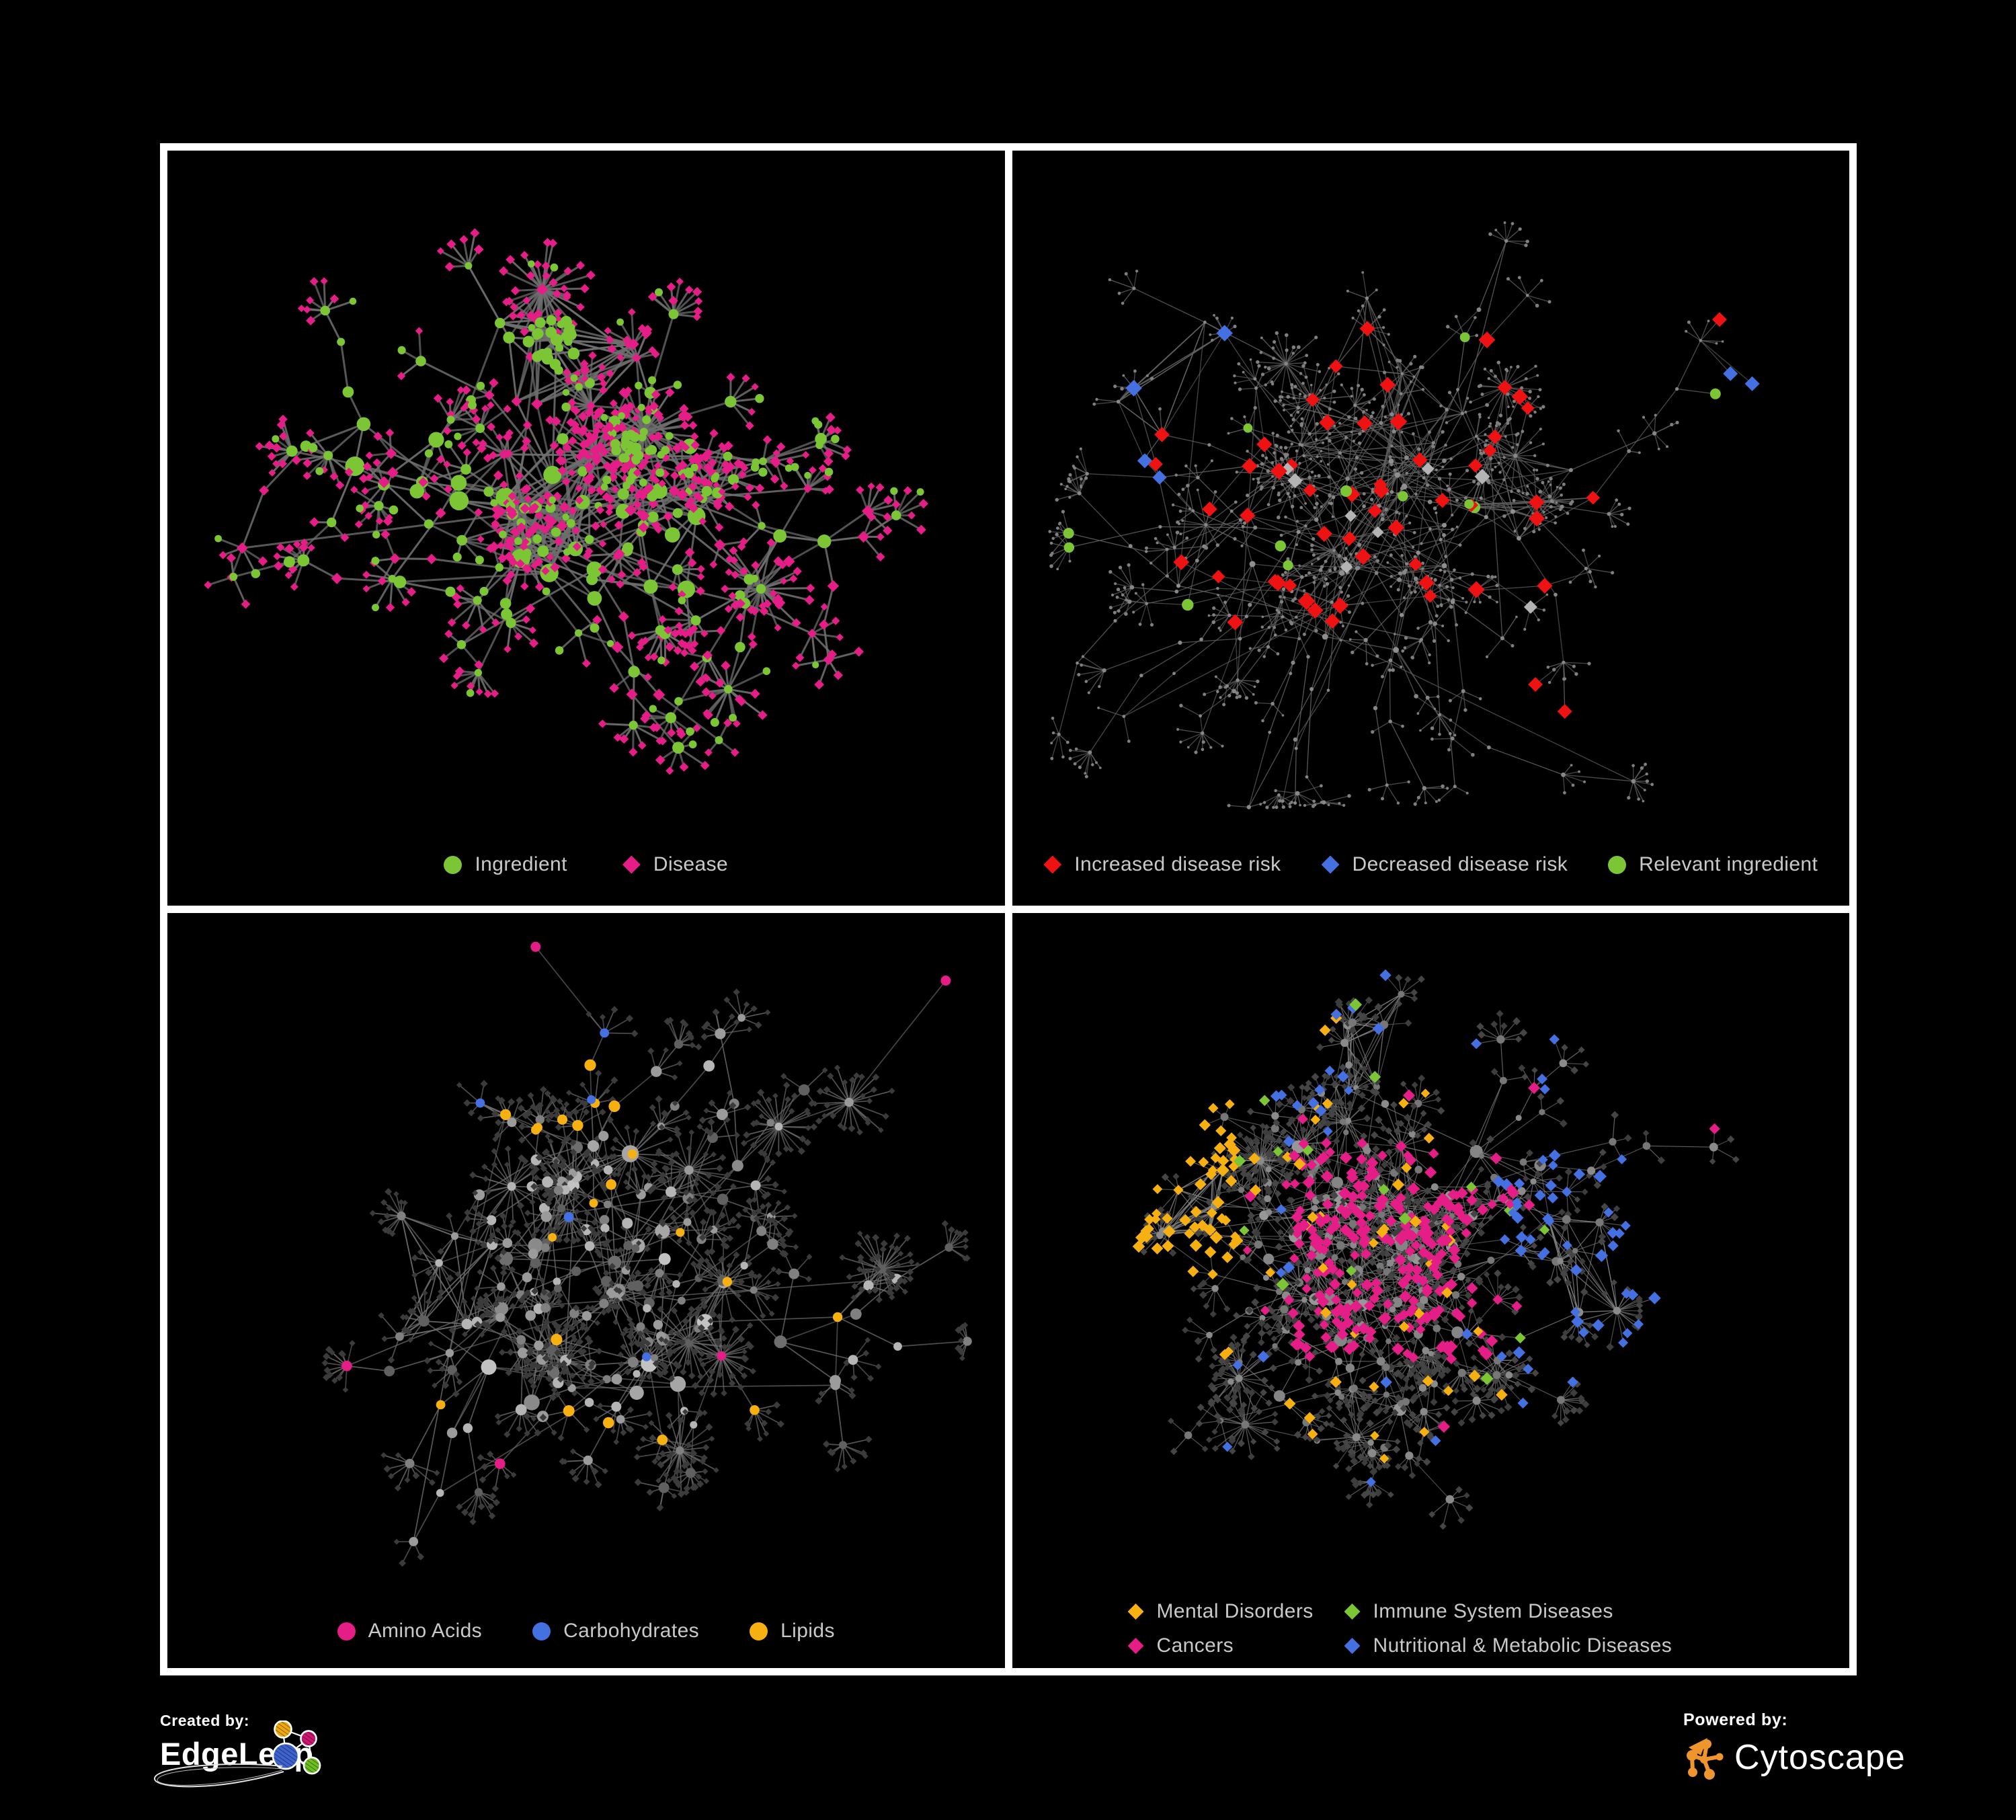  What do you see at coordinates (453, 864) in the screenshot?
I see `ingredient-marker-icon` at bounding box center [453, 864].